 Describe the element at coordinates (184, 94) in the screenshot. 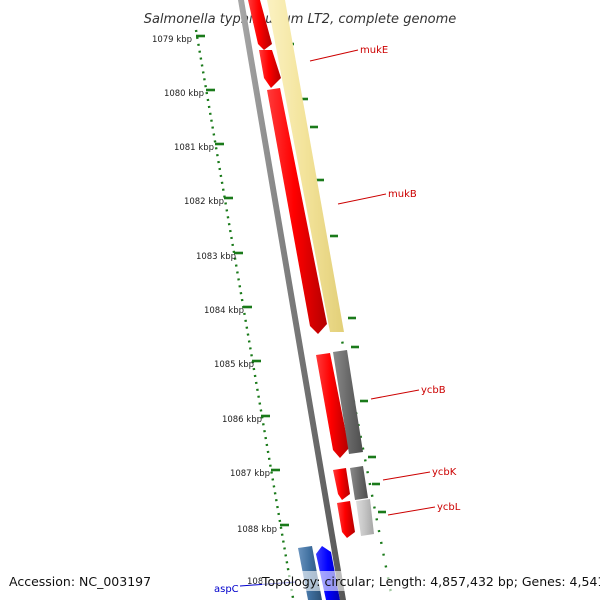

I see `tick-label: 1080 kbp` at that location.